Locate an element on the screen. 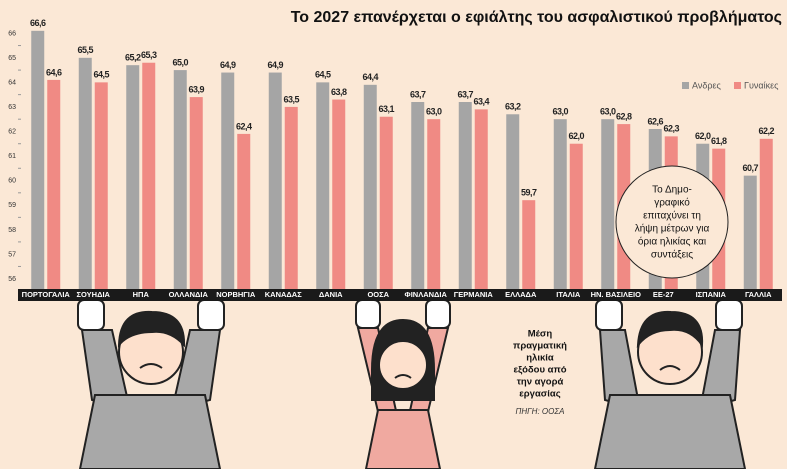  value-label: 59,7 is located at coordinates (529, 193).